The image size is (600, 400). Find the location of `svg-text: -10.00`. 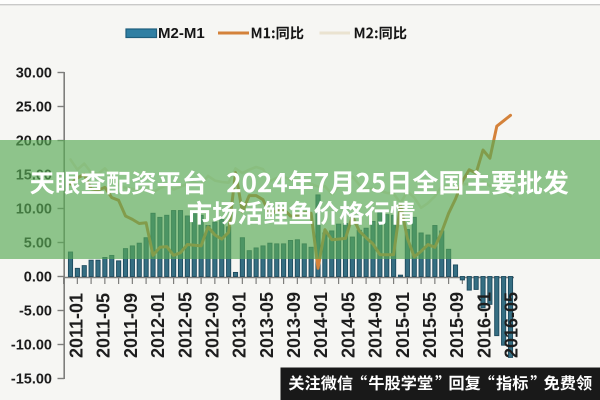

svg-text: -10.00 is located at coordinates (31, 346).